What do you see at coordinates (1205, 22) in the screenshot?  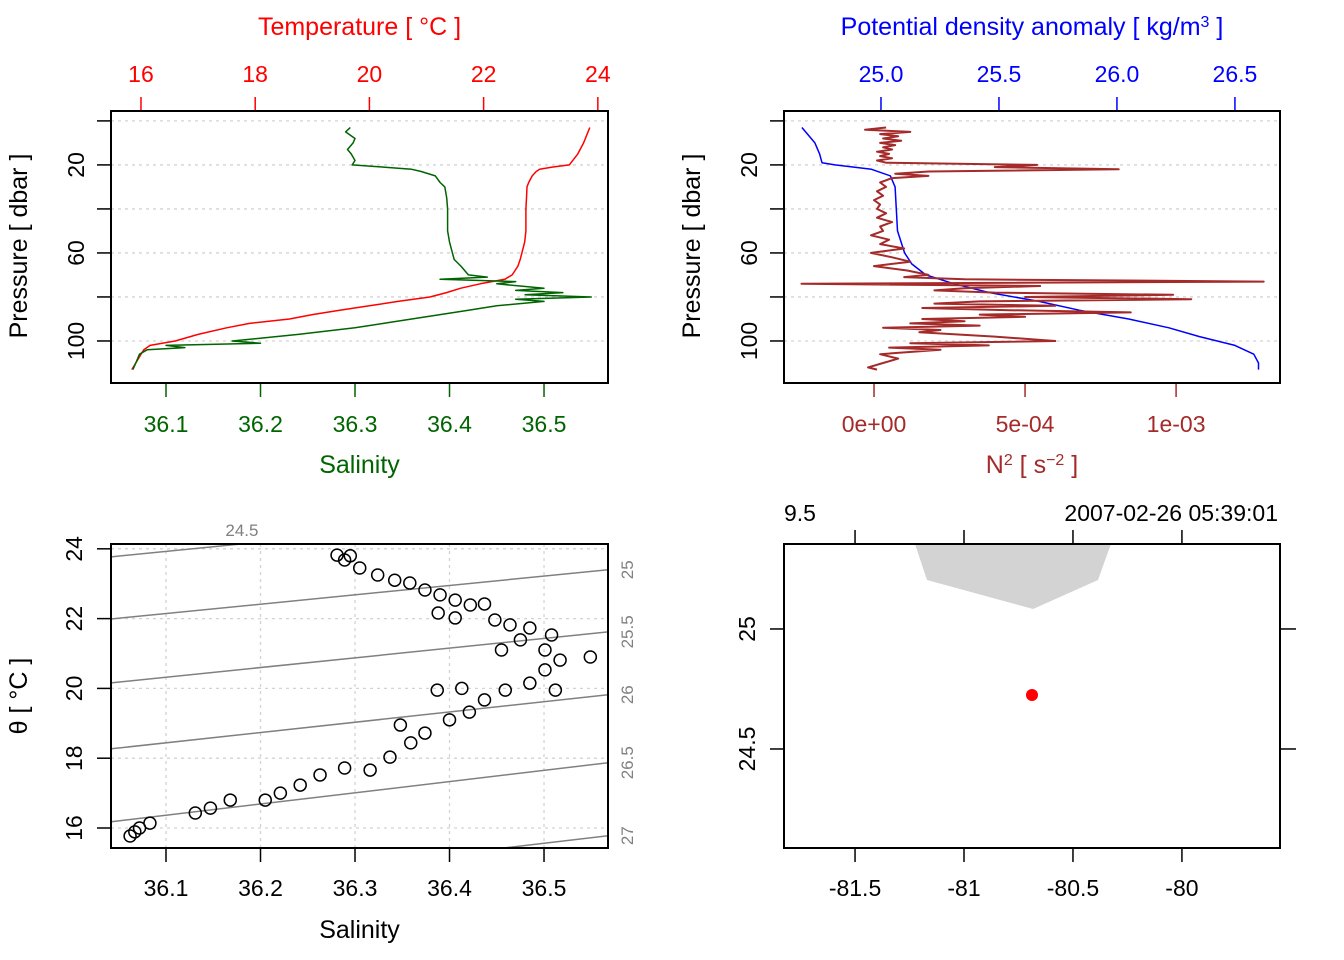 I see `top-axis-title-part: 3` at bounding box center [1205, 22].